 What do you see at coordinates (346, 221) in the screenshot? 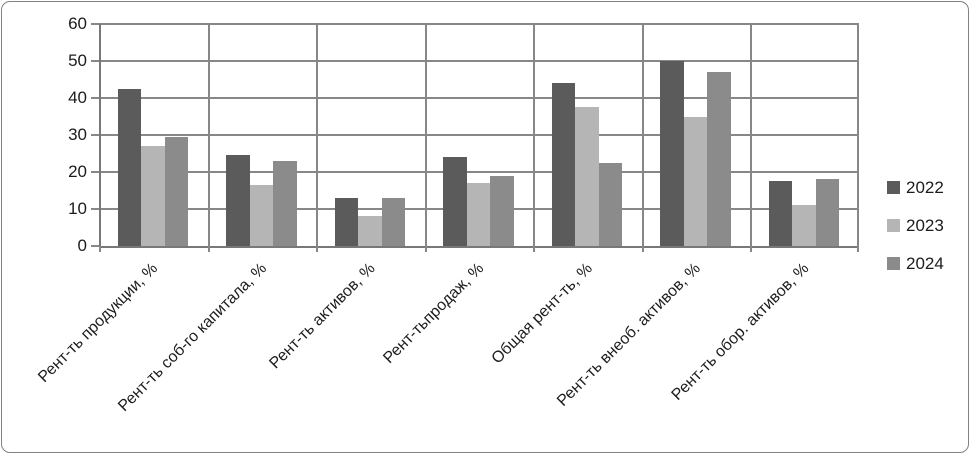
I see `bar-2022-cat2` at bounding box center [346, 221].